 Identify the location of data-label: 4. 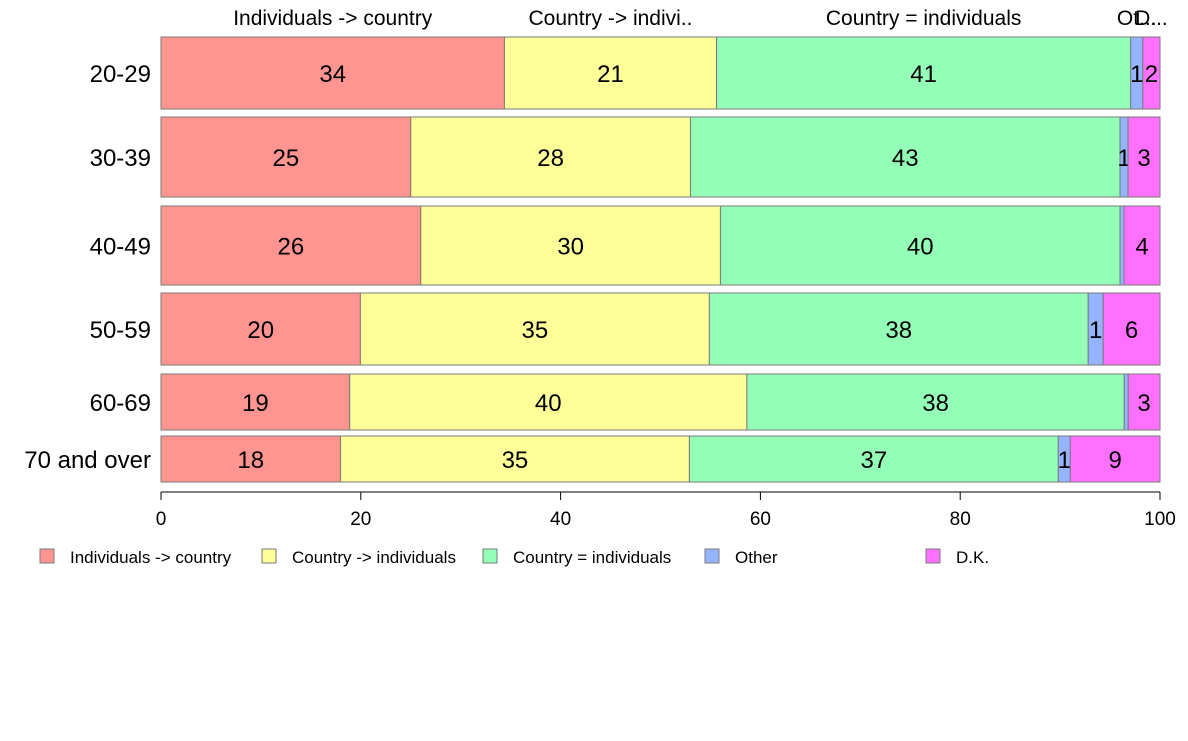
(1141, 247).